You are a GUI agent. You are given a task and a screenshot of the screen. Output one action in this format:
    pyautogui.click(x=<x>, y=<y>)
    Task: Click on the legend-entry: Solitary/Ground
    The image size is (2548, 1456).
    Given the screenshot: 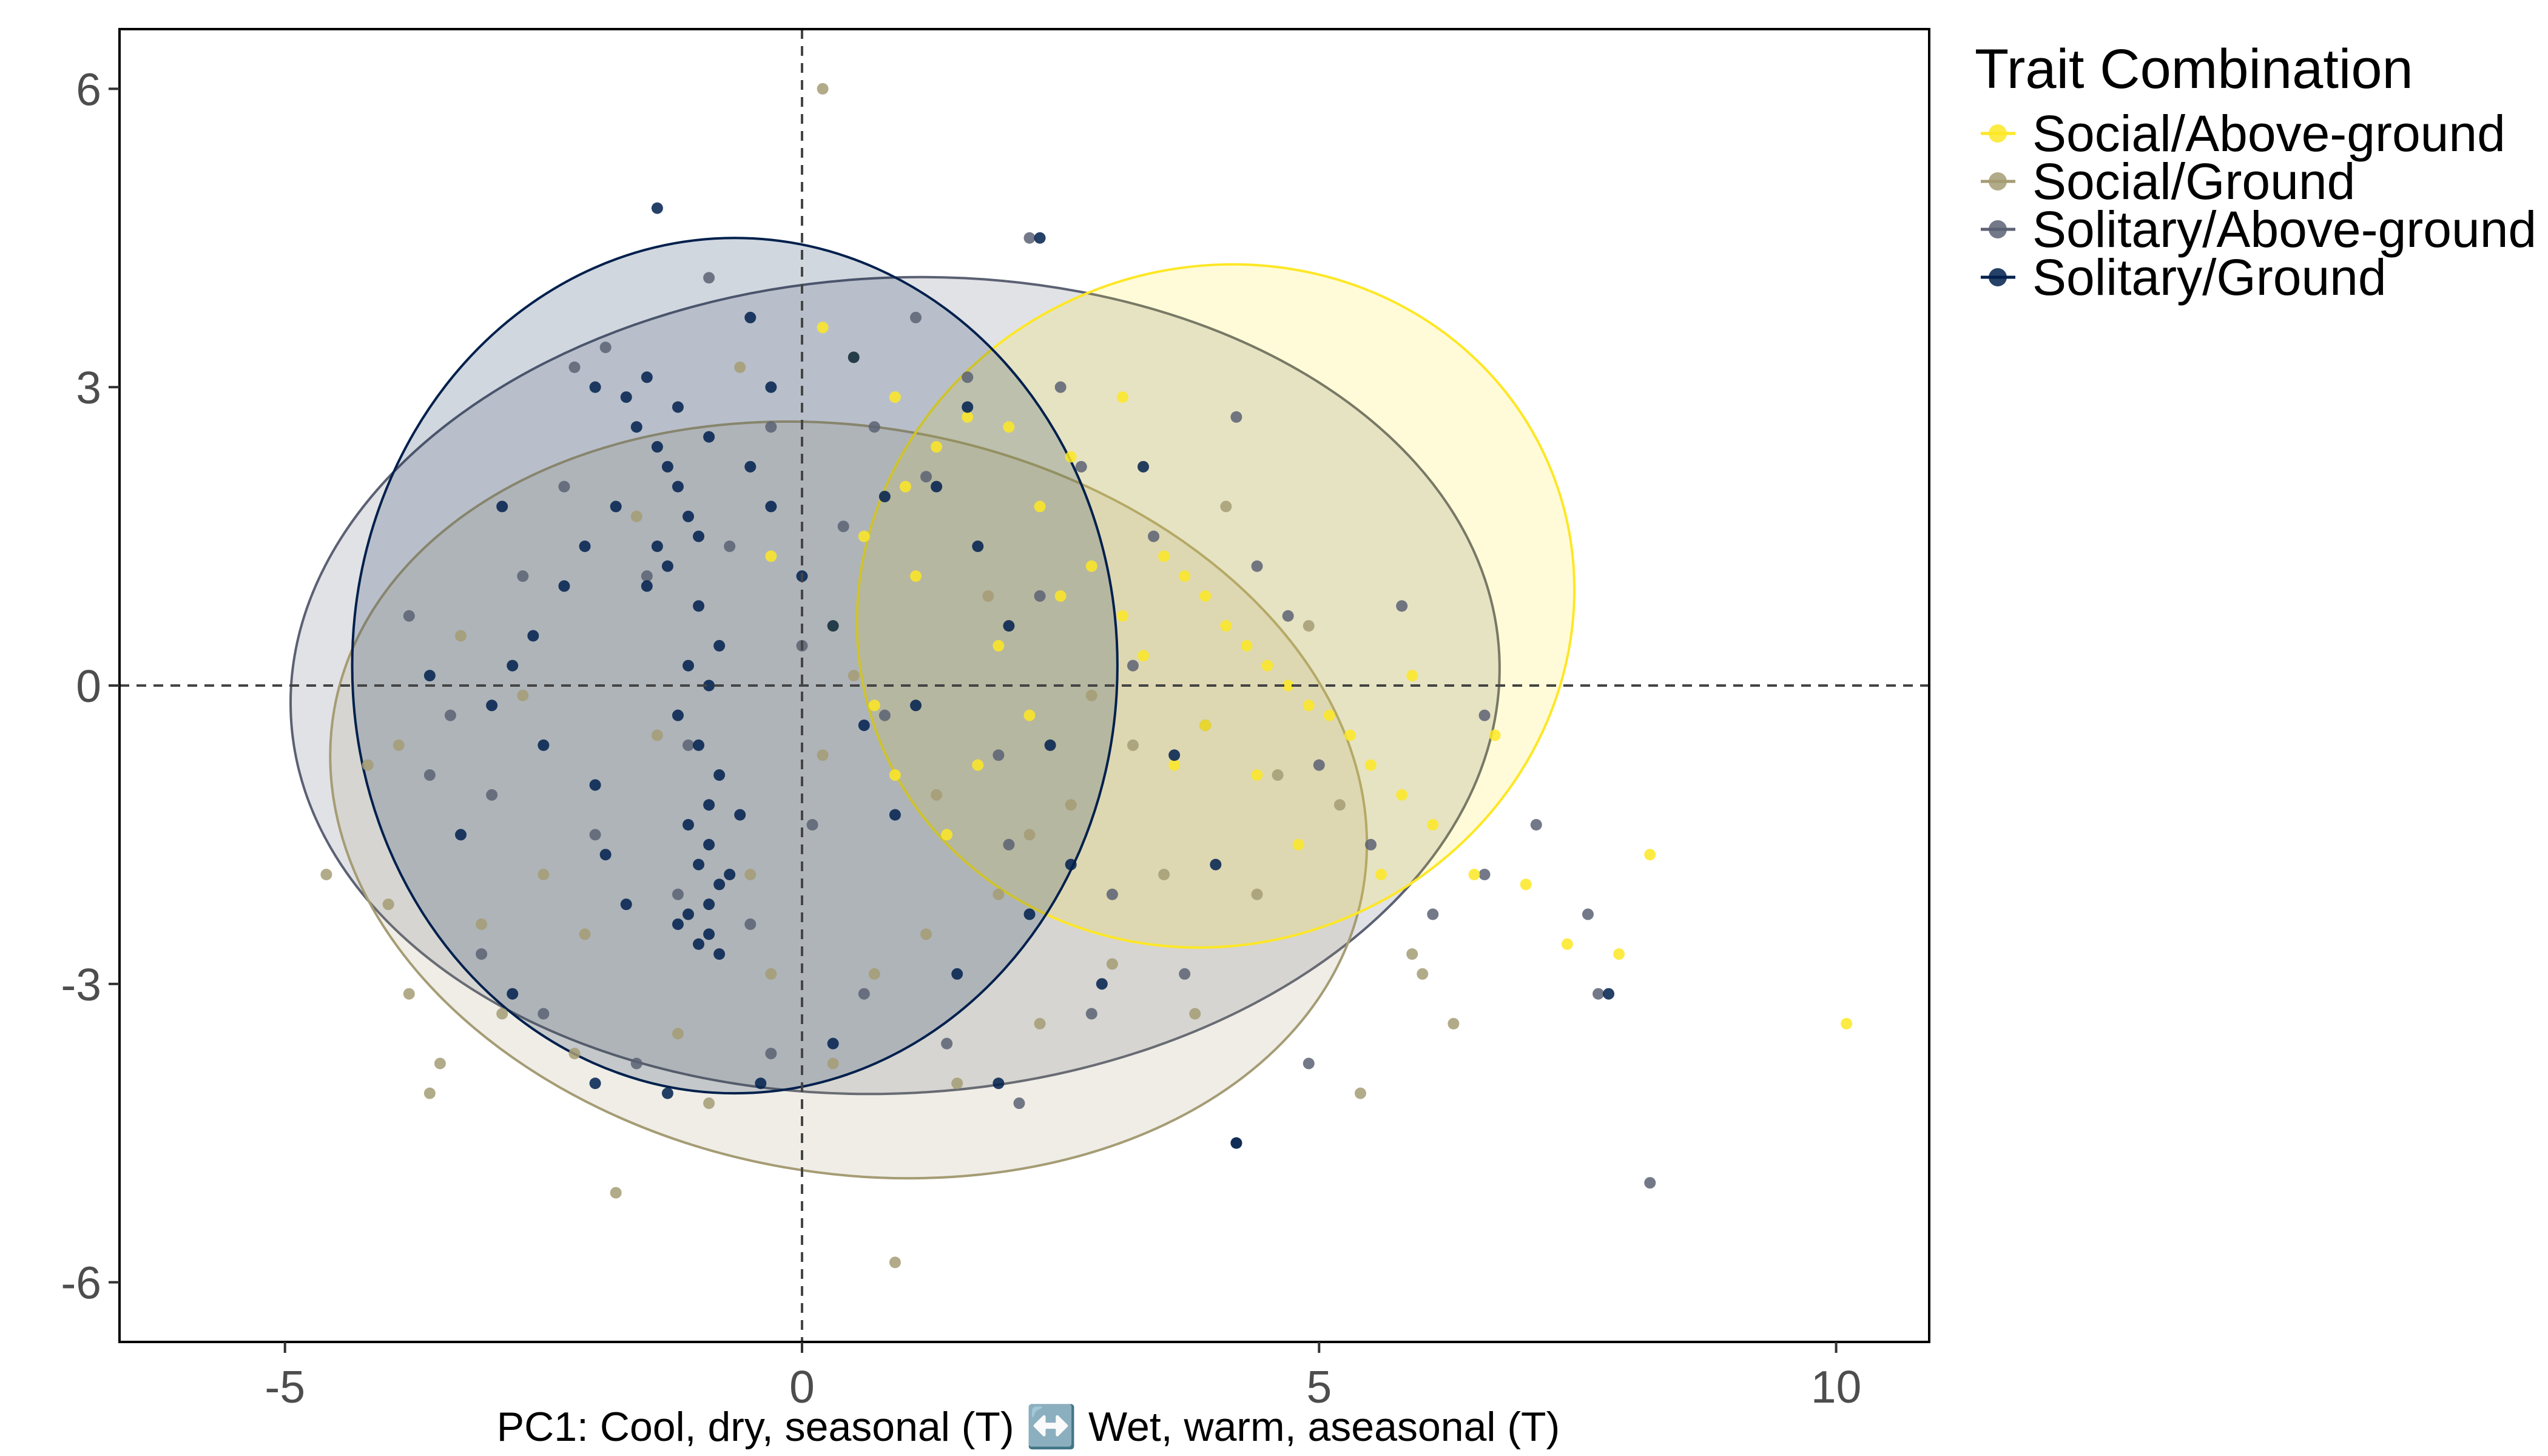 What is the action you would take?
    pyautogui.click(x=2184, y=277)
    